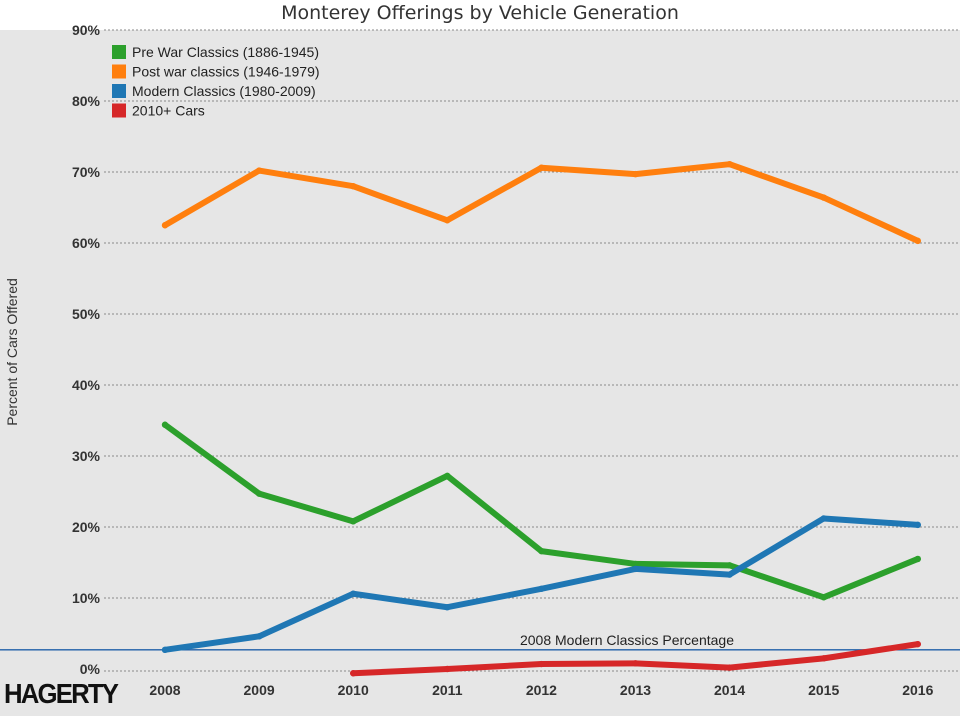 Image resolution: width=960 pixels, height=716 pixels. Describe the element at coordinates (86, 172) in the screenshot. I see `y-tick-label: 70%` at that location.